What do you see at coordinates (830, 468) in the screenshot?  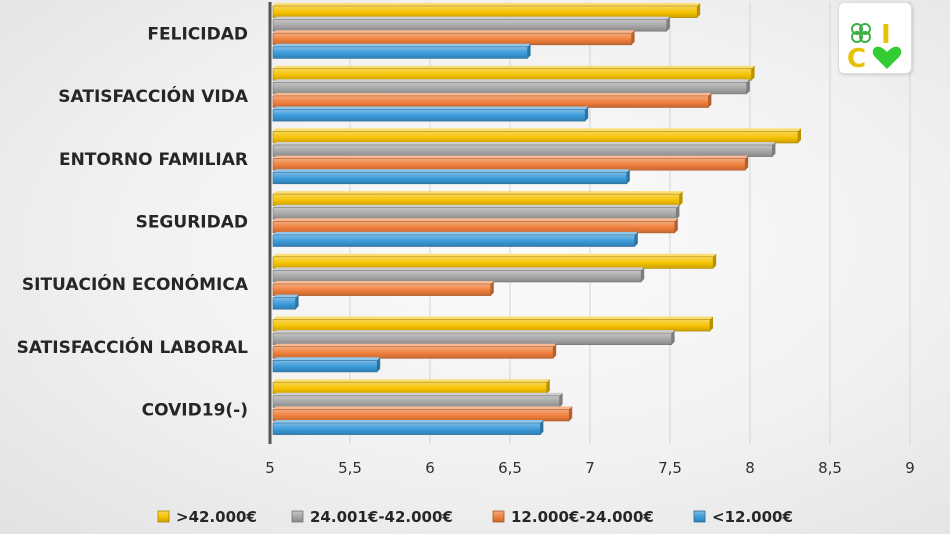 I see `x-tick-label: 8,5` at bounding box center [830, 468].